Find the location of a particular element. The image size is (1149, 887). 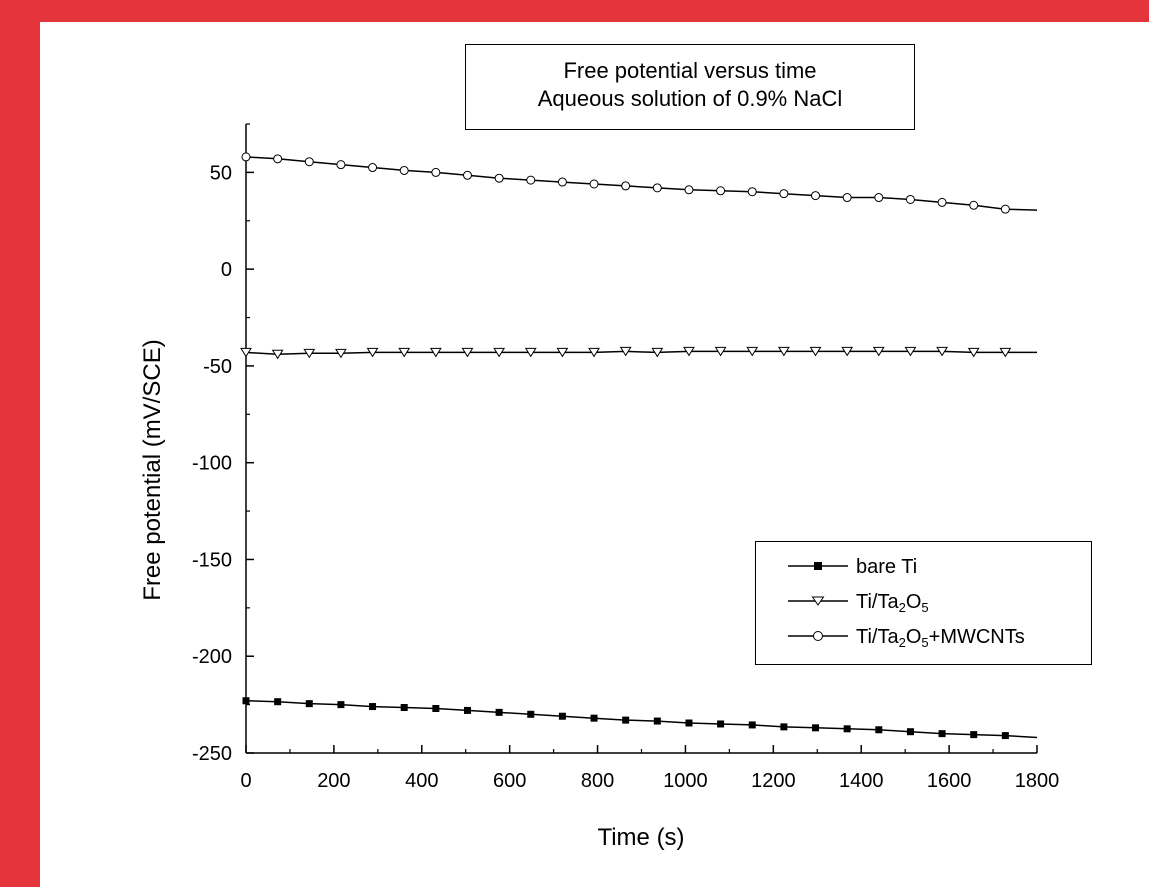

legend-marker-bare-ti is located at coordinates (818, 566).